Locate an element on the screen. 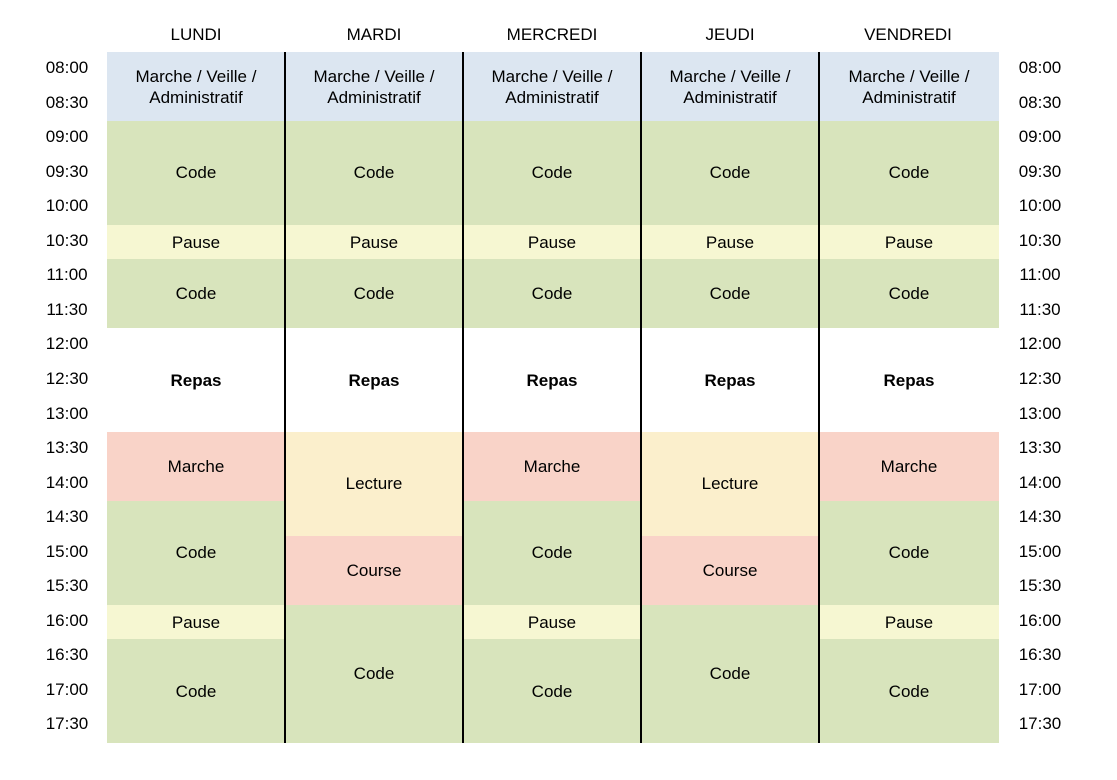 Image resolution: width=1117 pixels, height=780 pixels. time-label-right: 11:00 is located at coordinates (1040, 275).